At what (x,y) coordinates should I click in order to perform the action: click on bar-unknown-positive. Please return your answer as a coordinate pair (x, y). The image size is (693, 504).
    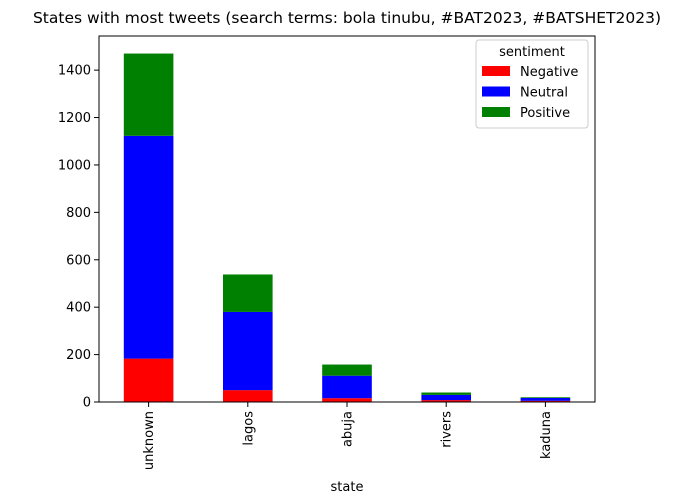
    Looking at the image, I should click on (148, 94).